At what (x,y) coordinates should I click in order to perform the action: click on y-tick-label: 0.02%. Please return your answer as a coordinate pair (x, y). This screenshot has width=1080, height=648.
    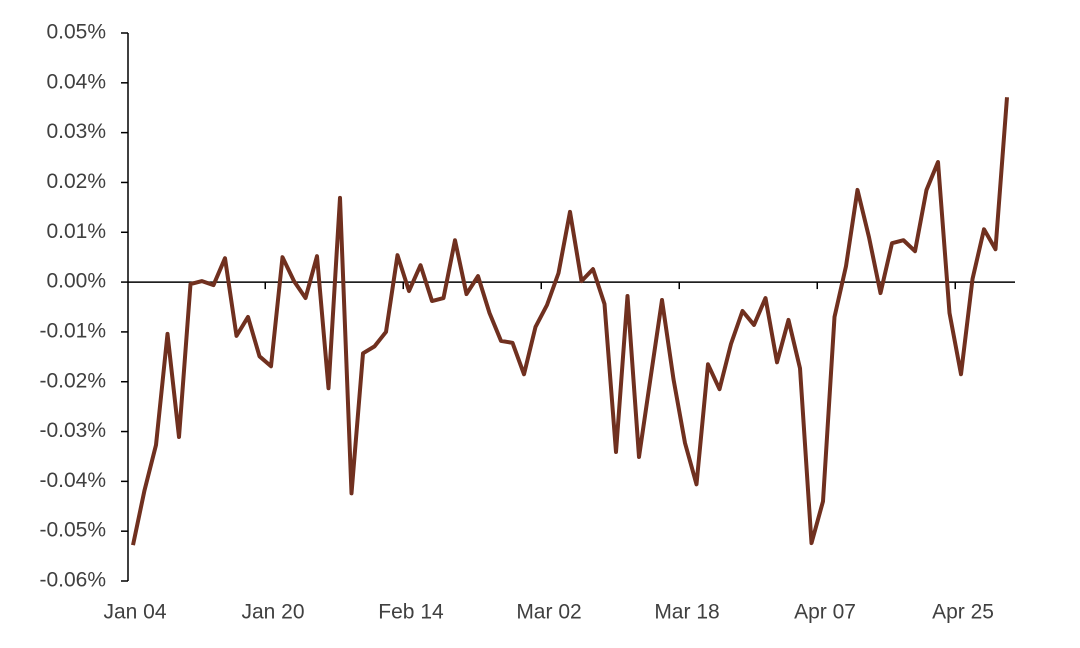
    Looking at the image, I should click on (76, 181).